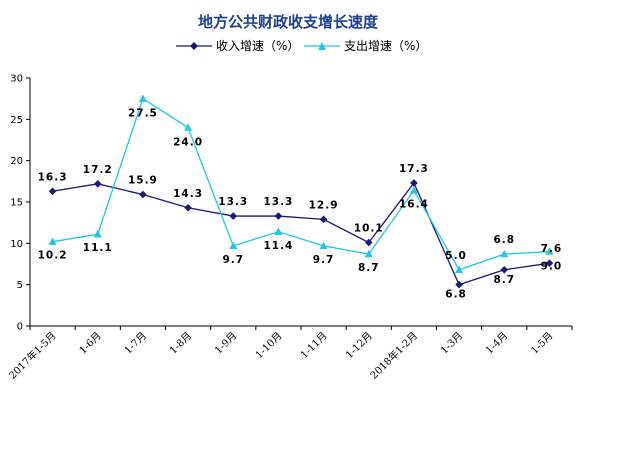  Describe the element at coordinates (135, 343) in the screenshot. I see `x-tick-label: 1-7月` at that location.